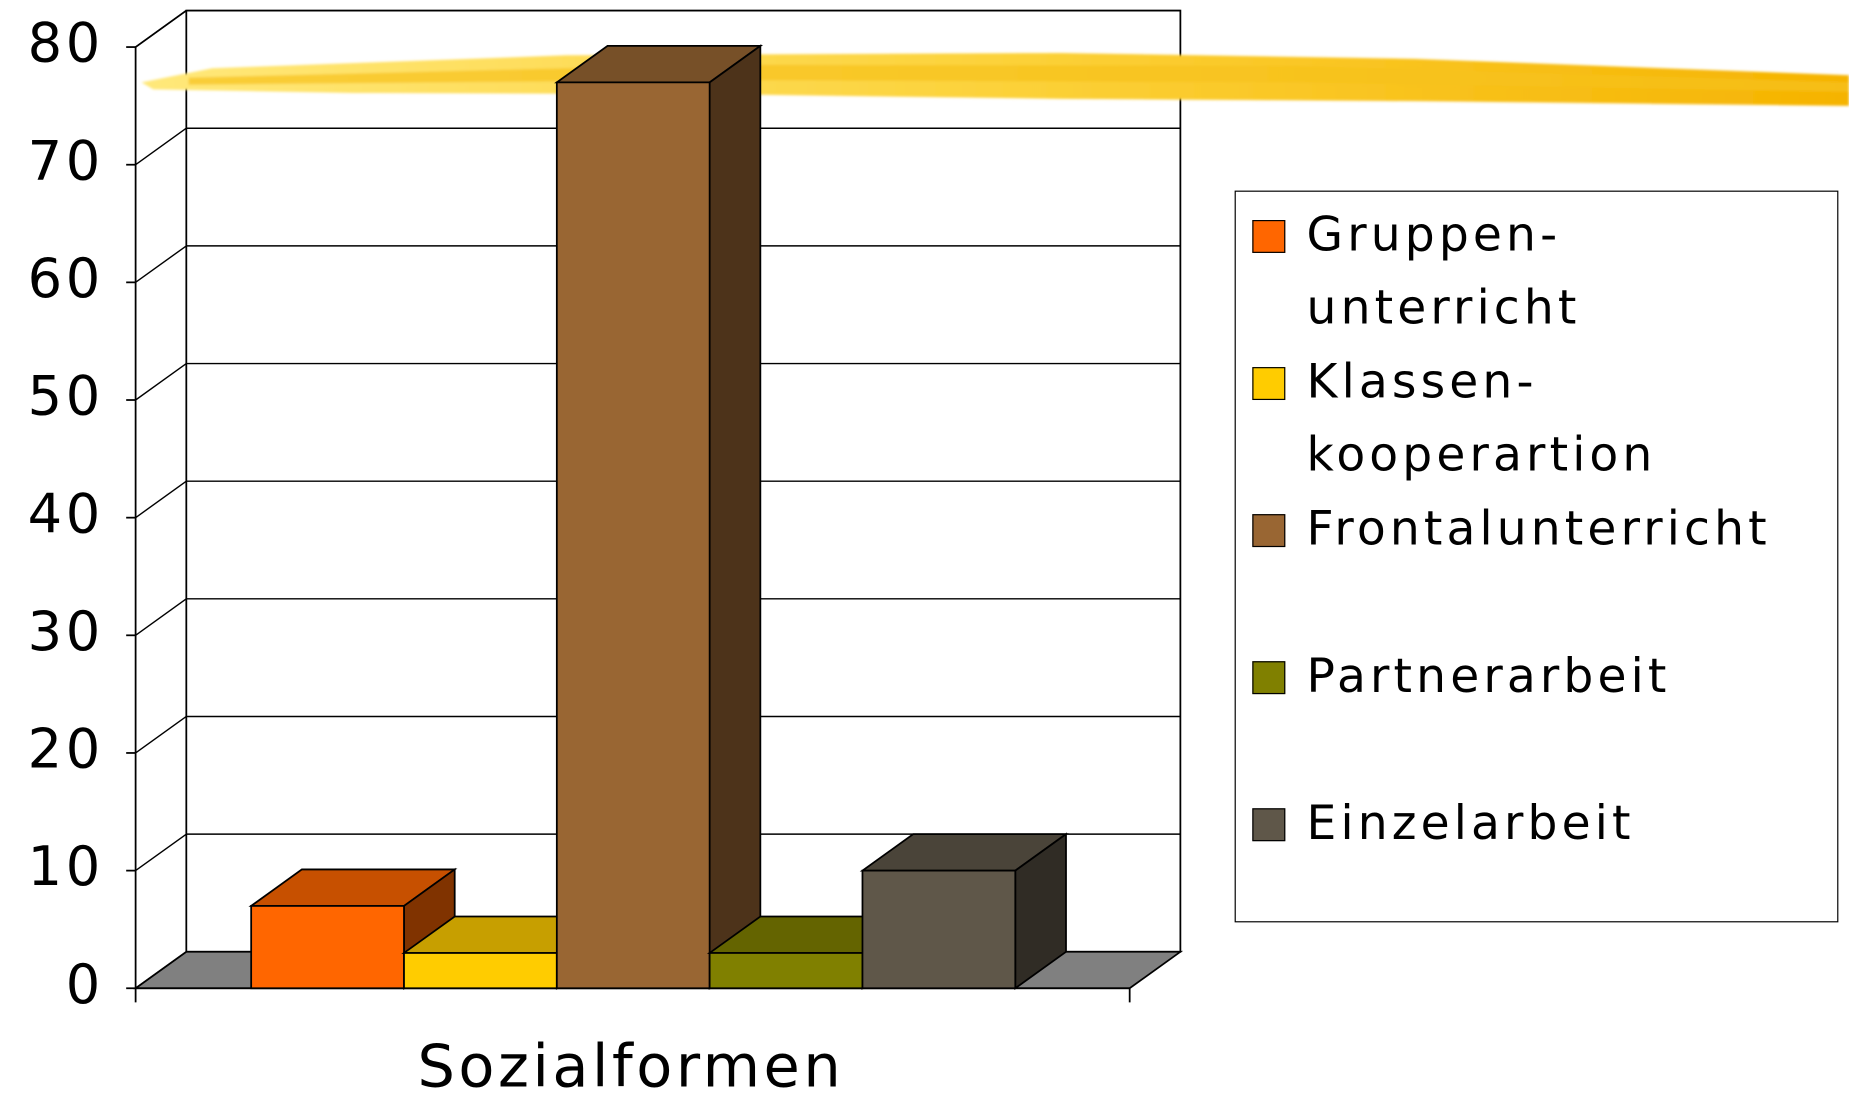  I want to click on y-tick-label: 80, so click(66, 43).